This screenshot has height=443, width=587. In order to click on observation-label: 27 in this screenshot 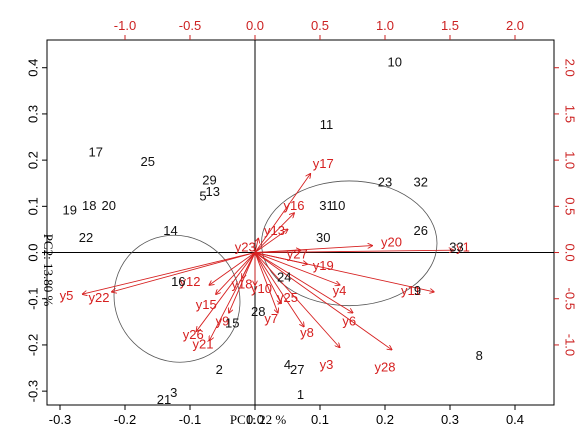, I will do `click(297, 369)`.